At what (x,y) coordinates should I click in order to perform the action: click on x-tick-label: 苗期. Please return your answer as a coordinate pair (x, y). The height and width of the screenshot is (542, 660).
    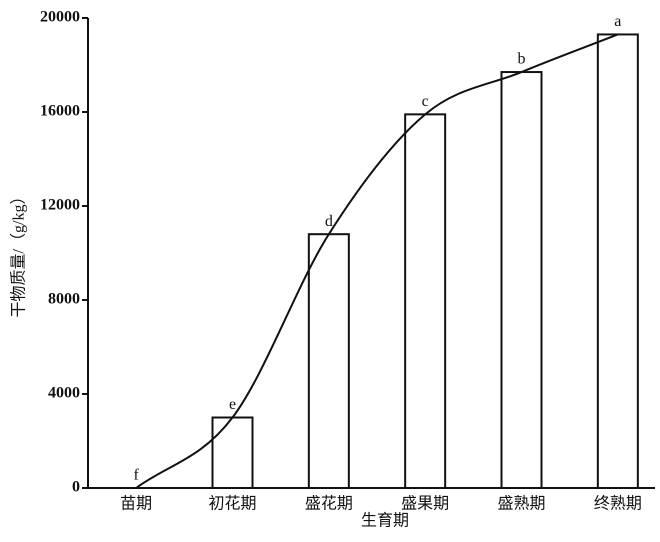
    Looking at the image, I should click on (136, 504).